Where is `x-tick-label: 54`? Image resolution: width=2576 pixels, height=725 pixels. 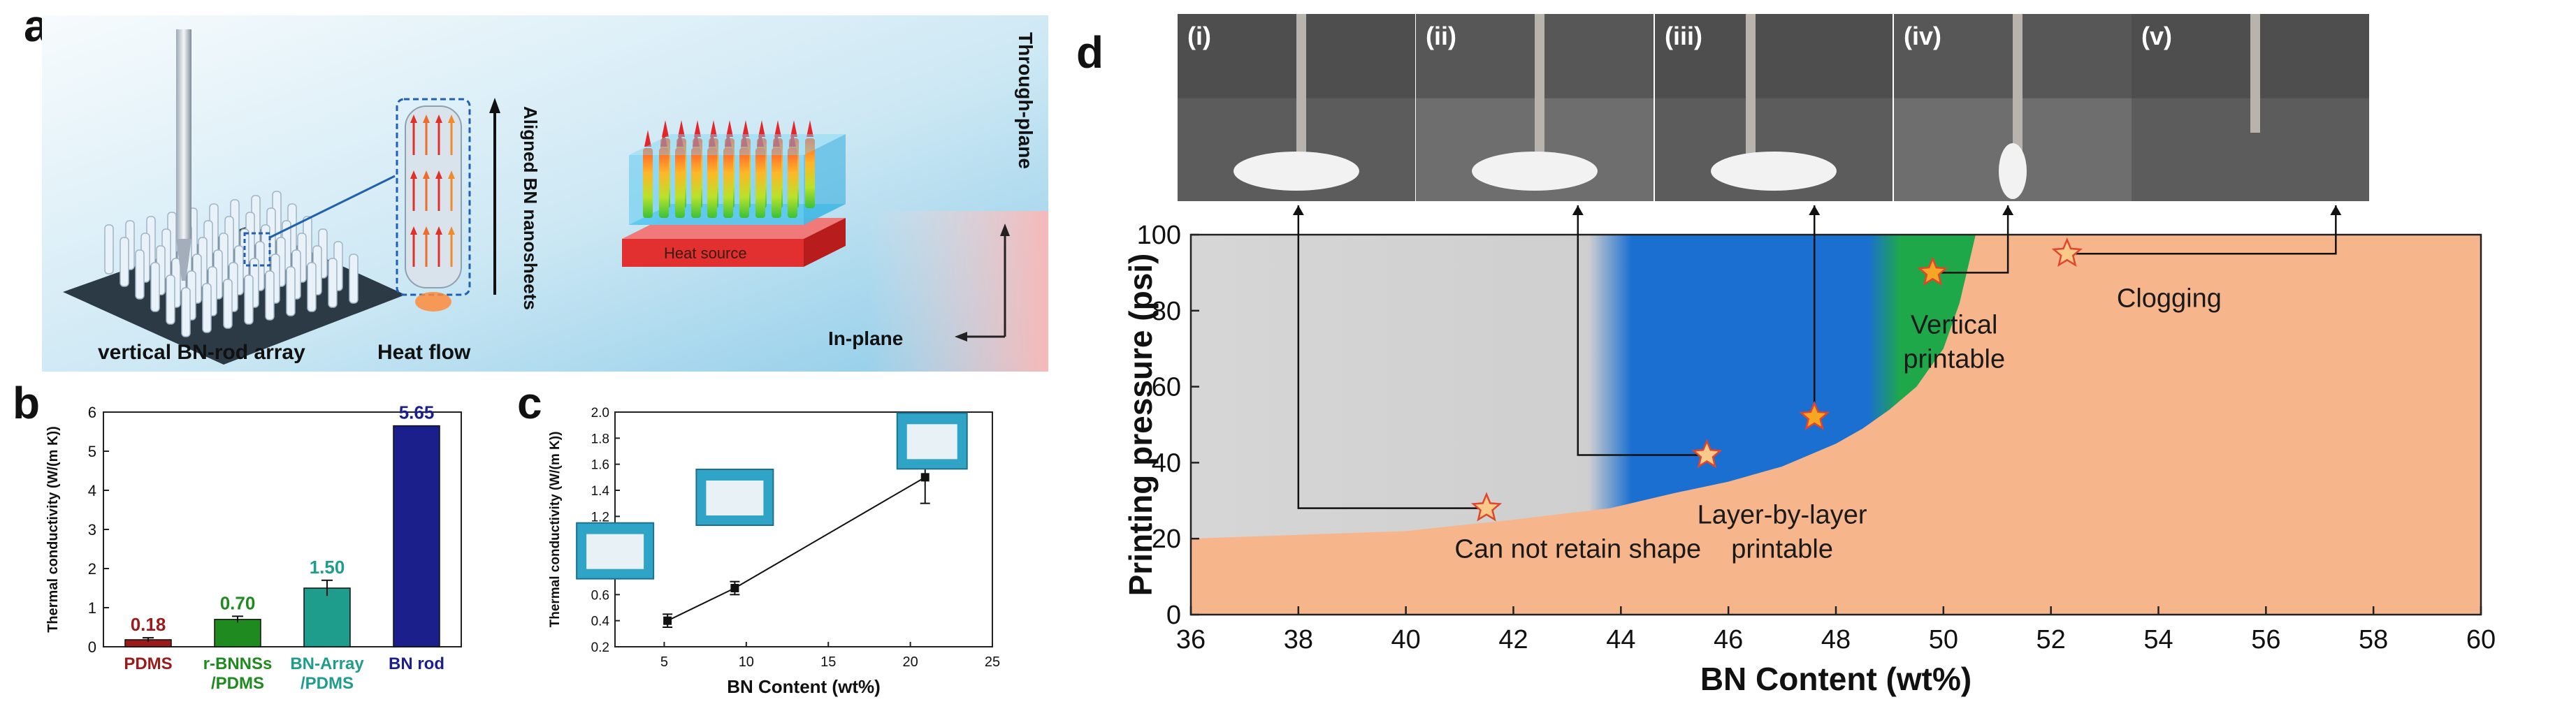 x-tick-label: 54 is located at coordinates (2158, 640).